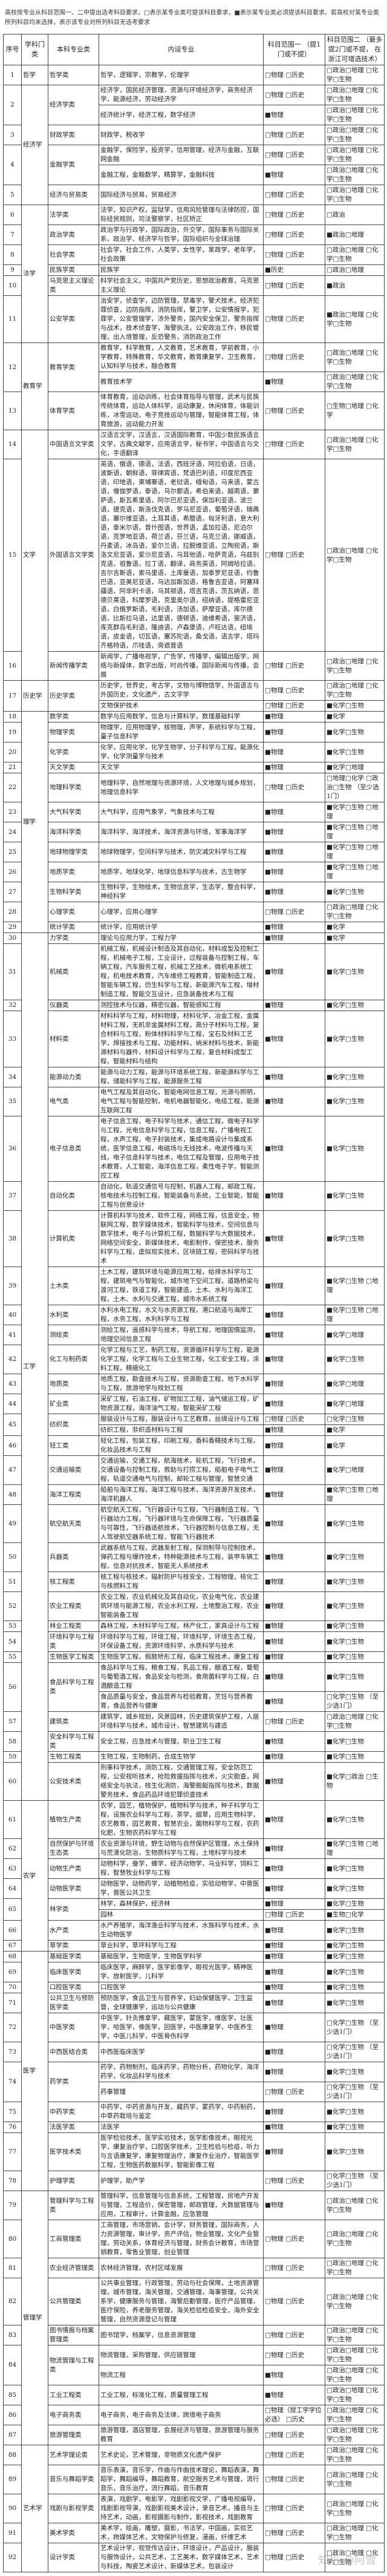  I want to click on range-two-cell: ■化学, so click(355, 1445).